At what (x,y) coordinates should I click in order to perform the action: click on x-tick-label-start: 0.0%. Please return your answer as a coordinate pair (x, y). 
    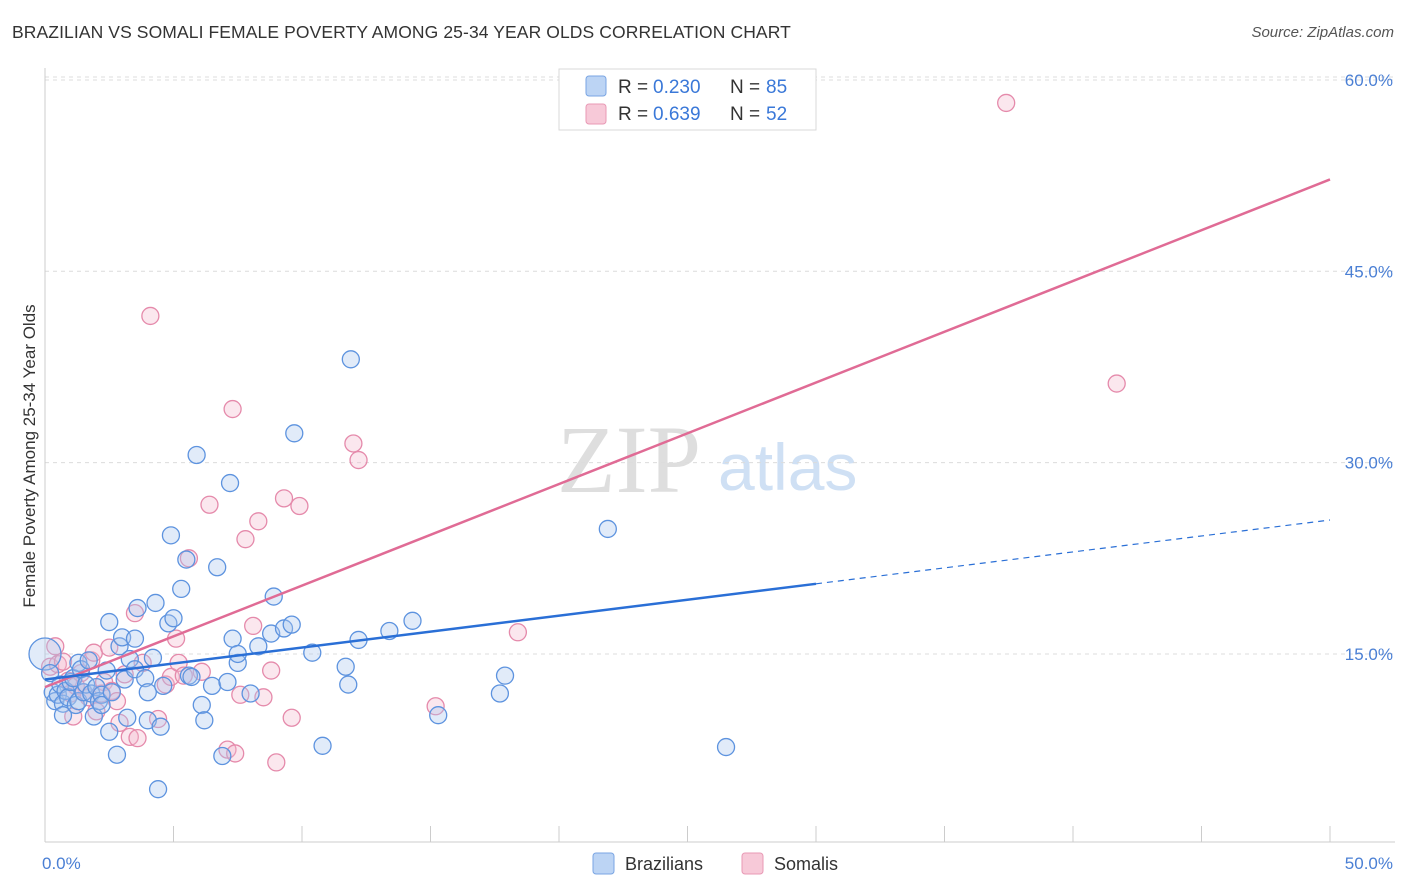
    Looking at the image, I should click on (61, 863).